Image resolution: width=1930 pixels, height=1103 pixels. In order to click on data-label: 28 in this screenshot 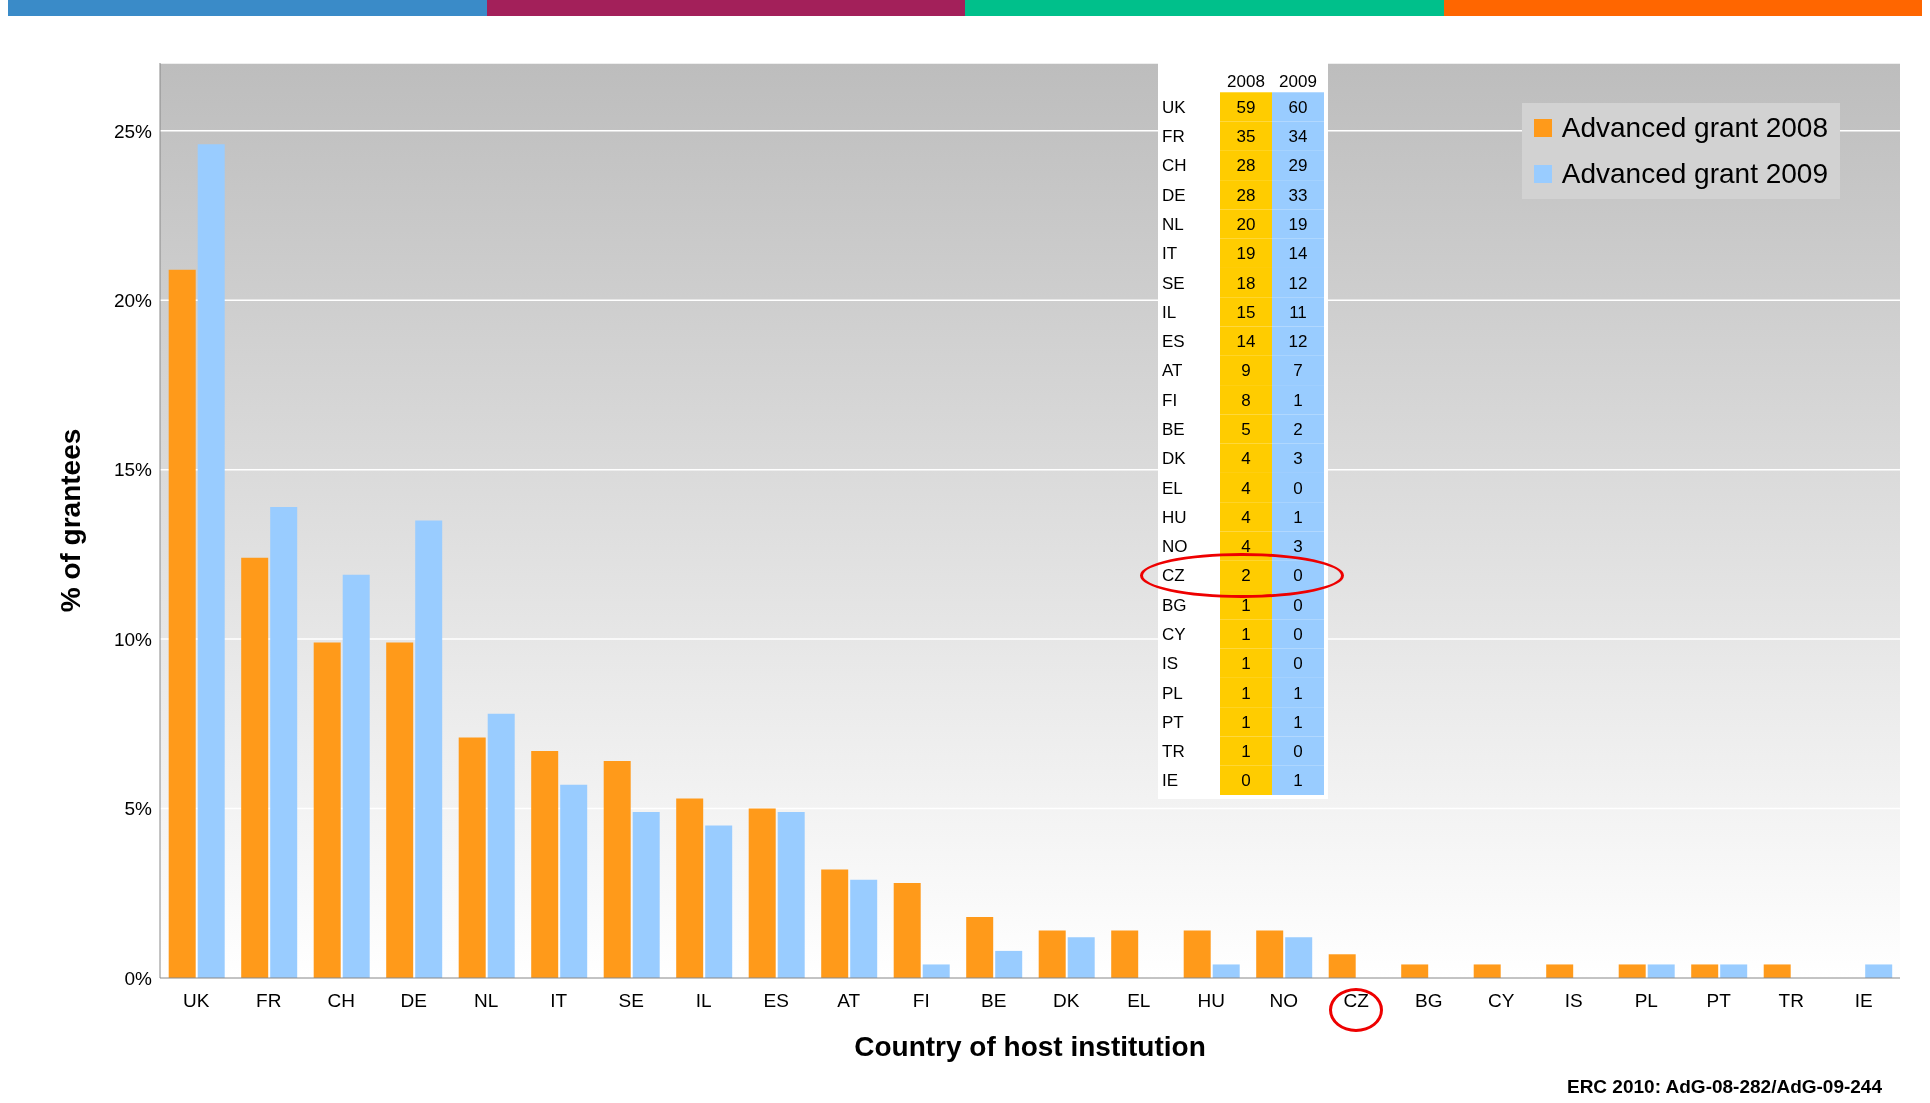, I will do `click(1246, 195)`.